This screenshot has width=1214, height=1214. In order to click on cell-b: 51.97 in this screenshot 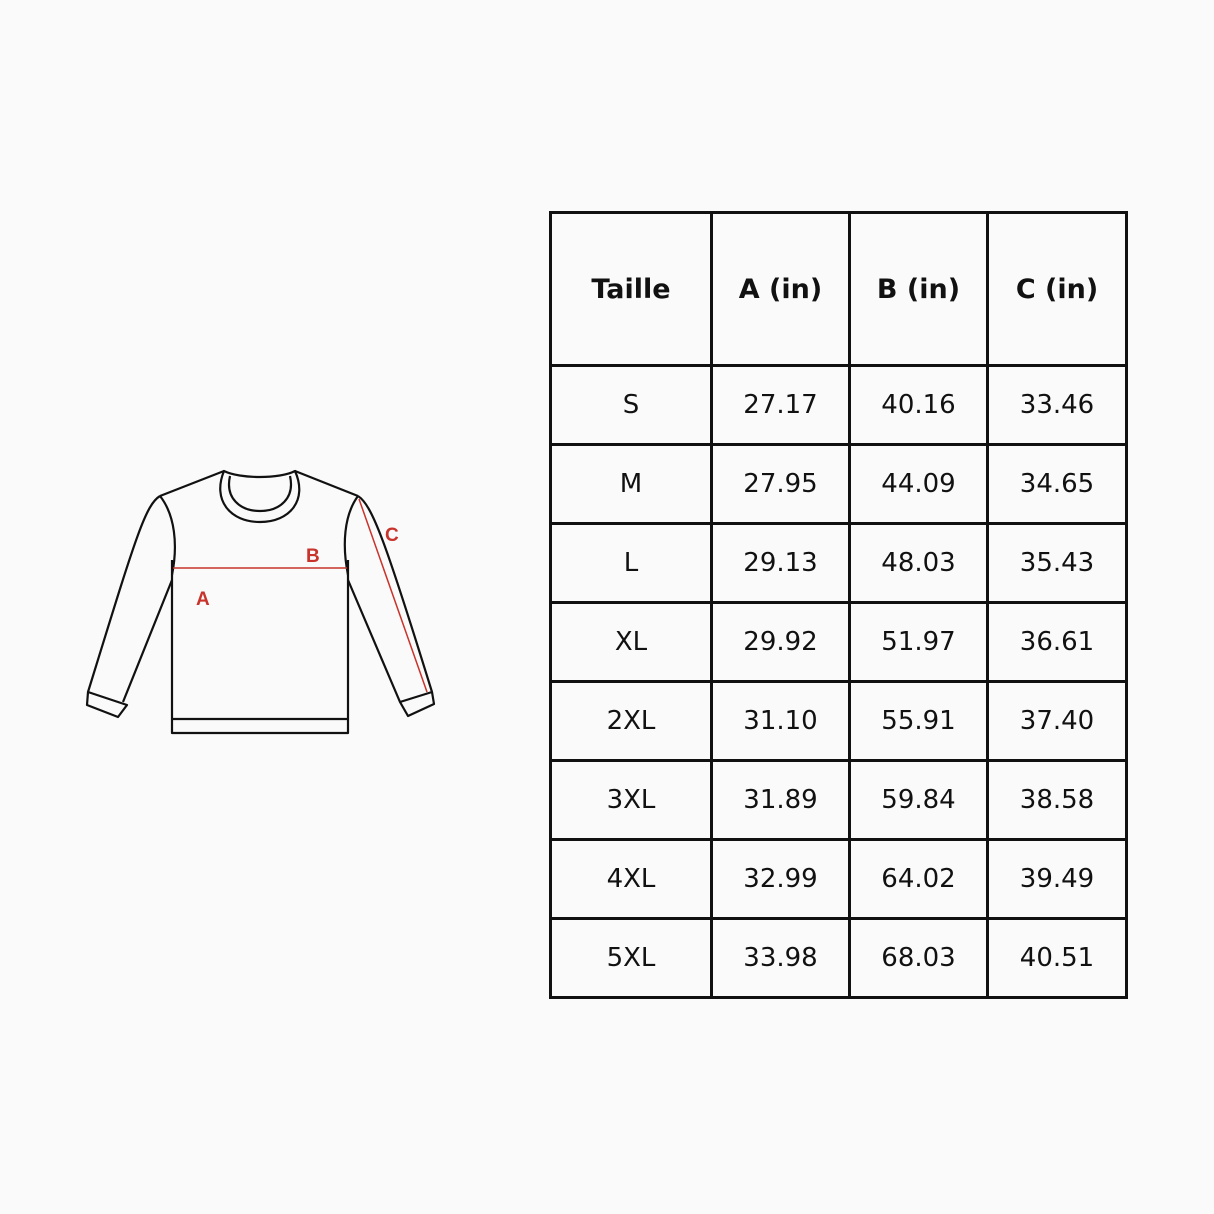, I will do `click(918, 642)`.